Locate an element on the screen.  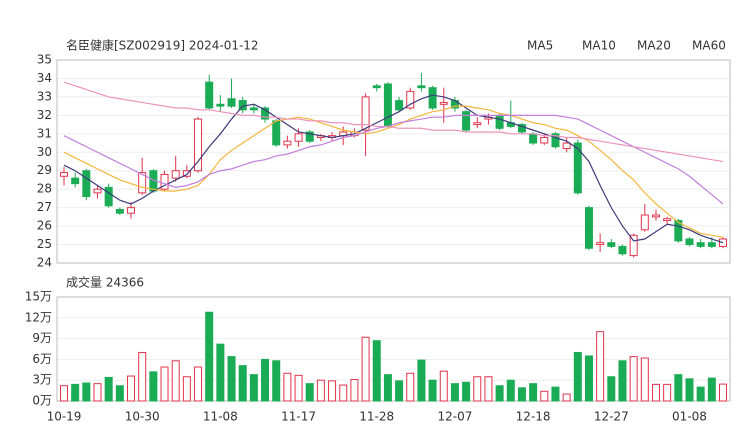
x-tick-label: 10-30 is located at coordinates (142, 417).